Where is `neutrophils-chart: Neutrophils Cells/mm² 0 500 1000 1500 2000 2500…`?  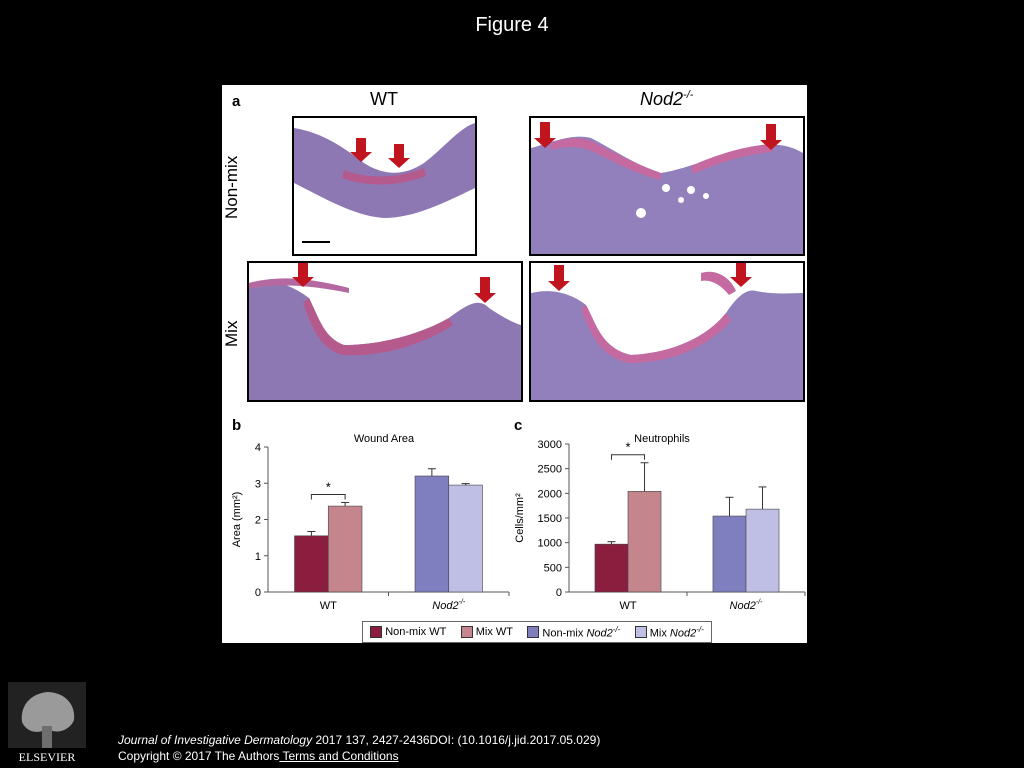
neutrophils-chart: Neutrophils Cells/mm² 0 500 1000 1500 2000 2500… is located at coordinates (660, 522).